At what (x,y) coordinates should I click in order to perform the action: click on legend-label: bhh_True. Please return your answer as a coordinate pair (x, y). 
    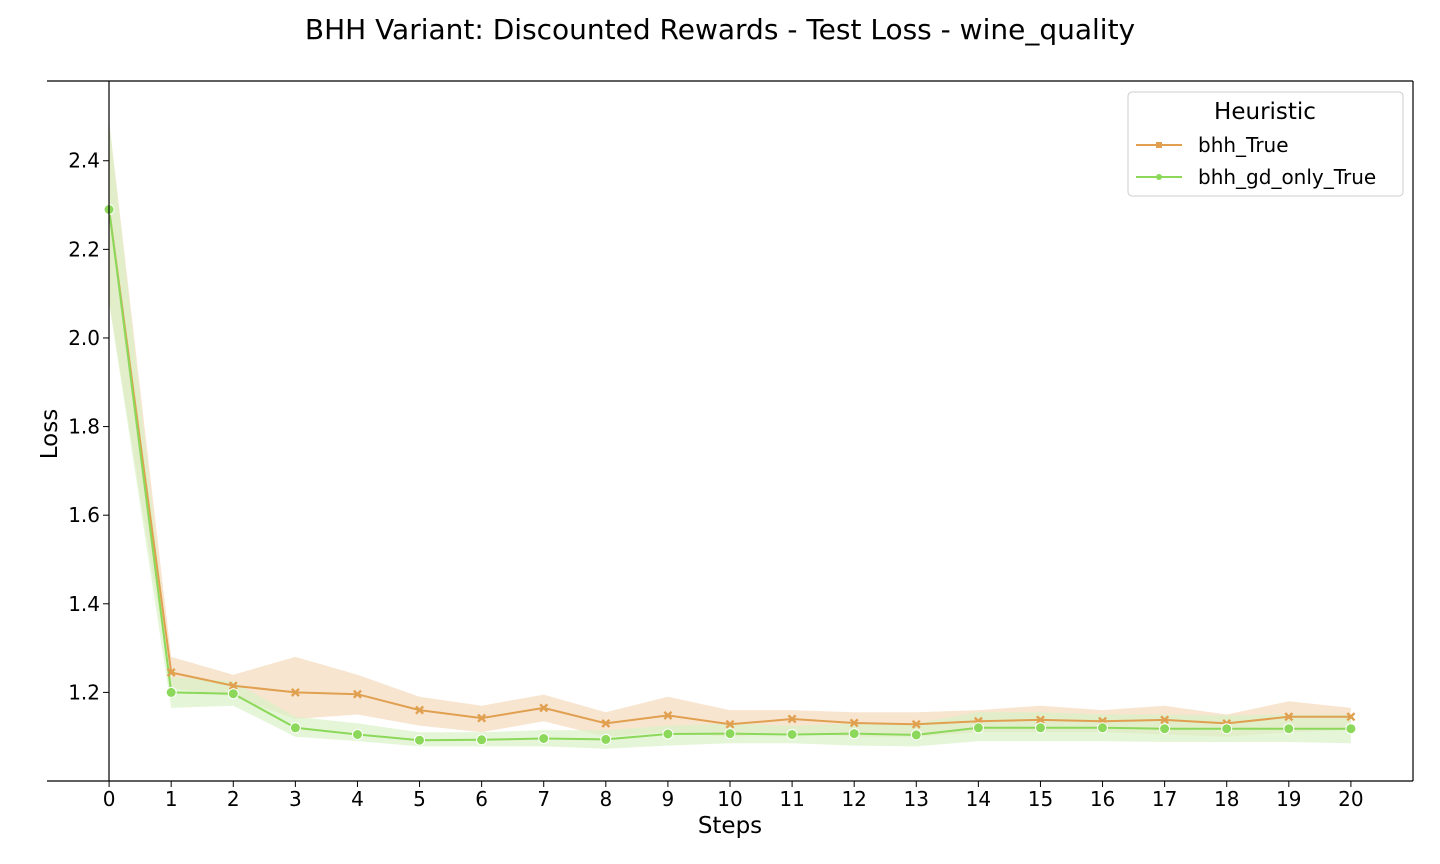
    Looking at the image, I should click on (1243, 145).